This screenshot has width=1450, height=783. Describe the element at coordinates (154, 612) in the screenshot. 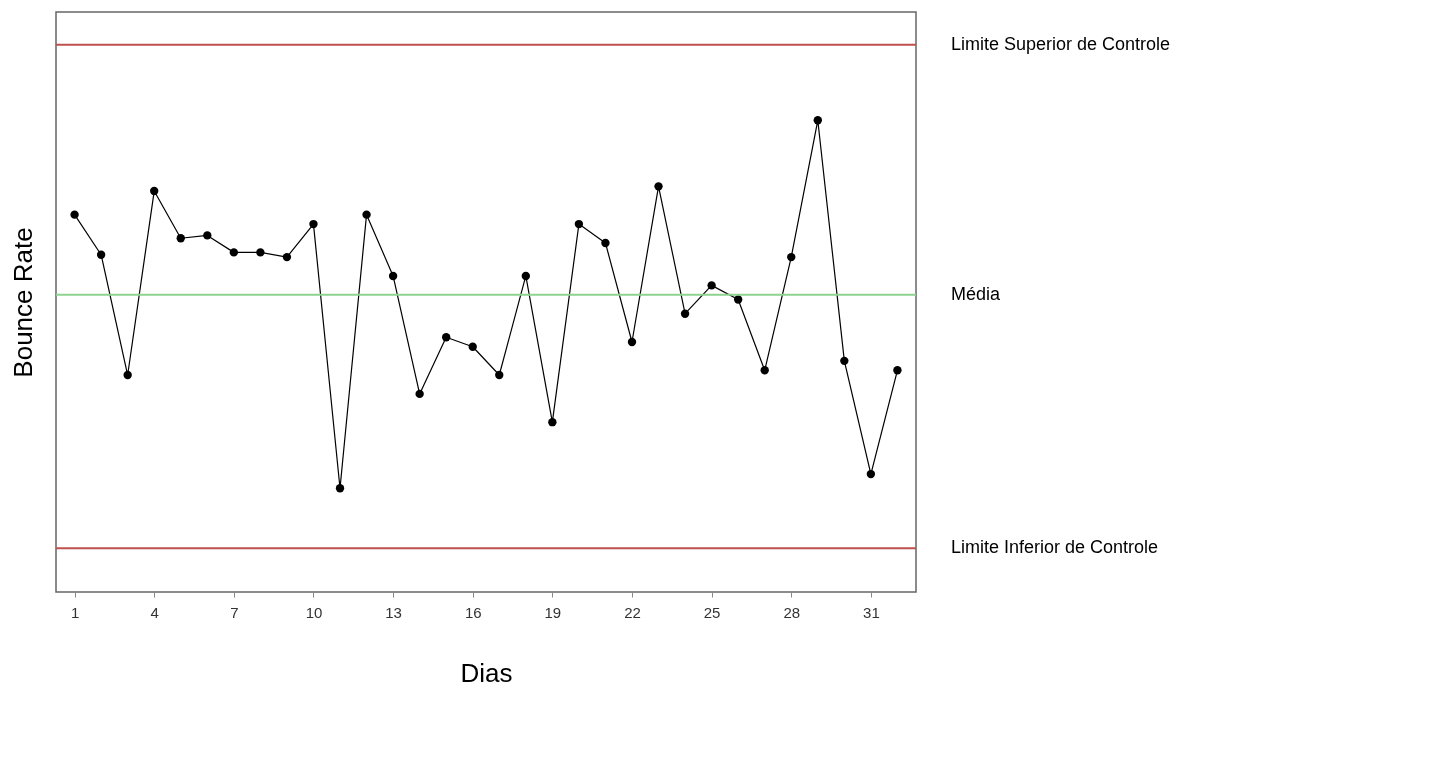

I see `x-tick-label: 4` at that location.